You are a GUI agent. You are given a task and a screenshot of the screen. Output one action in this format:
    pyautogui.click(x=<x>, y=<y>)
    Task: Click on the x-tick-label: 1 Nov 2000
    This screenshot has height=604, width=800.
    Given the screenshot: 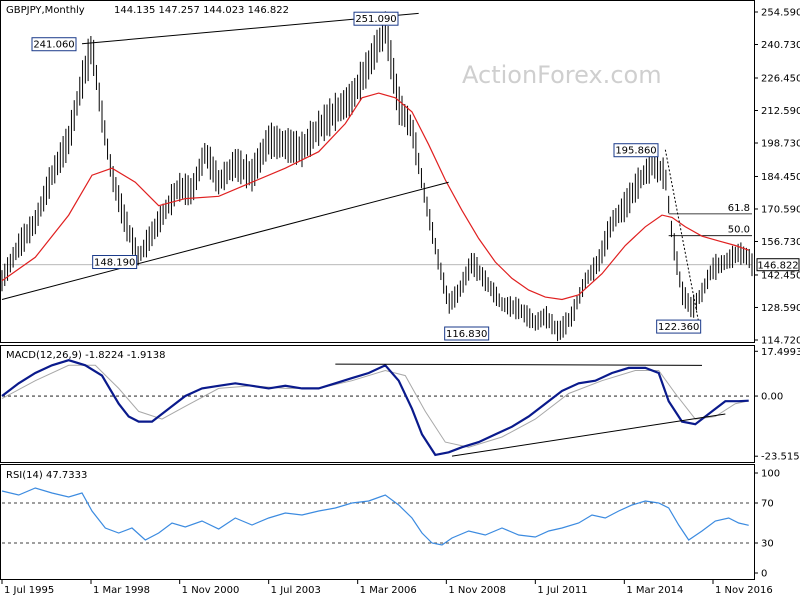 What is the action you would take?
    pyautogui.click(x=211, y=590)
    